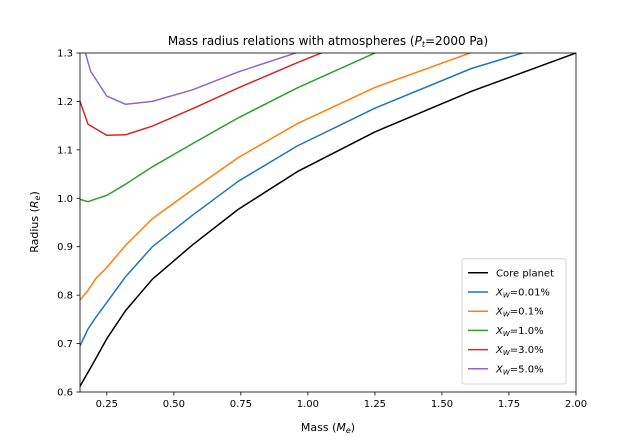  I want to click on x-axis-label: Mass (Me), so click(328, 428).